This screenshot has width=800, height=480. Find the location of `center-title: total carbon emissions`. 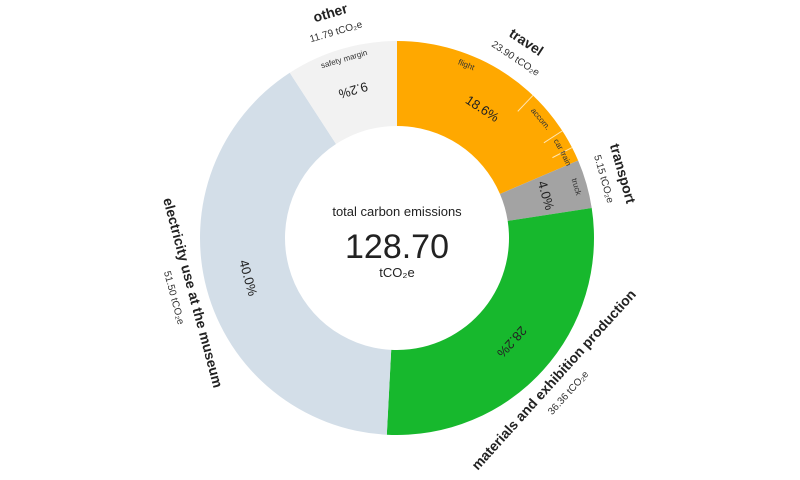

center-title: total carbon emissions is located at coordinates (397, 211).